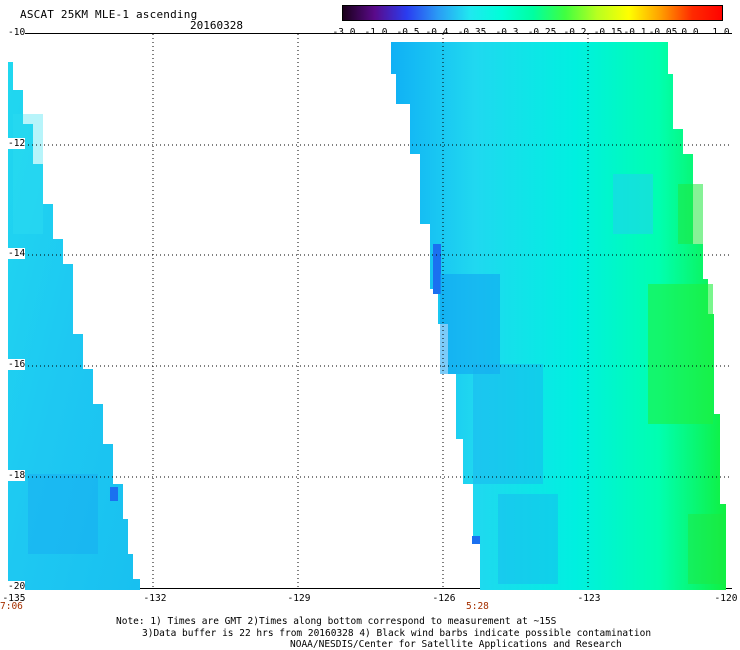  What do you see at coordinates (155, 598) in the screenshot?
I see `lon-label: -132` at bounding box center [155, 598].